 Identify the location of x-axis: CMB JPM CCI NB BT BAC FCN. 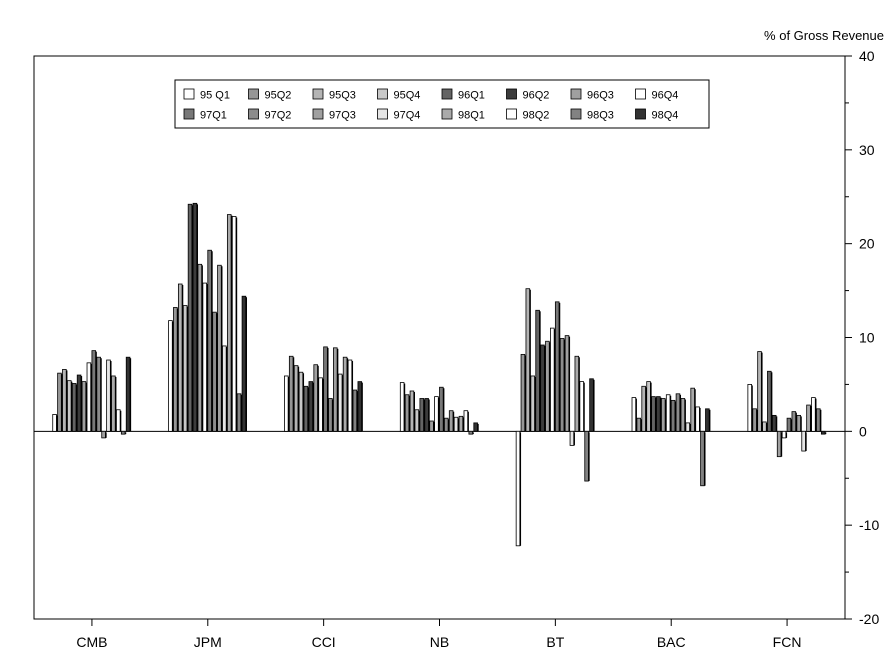
(438, 634).